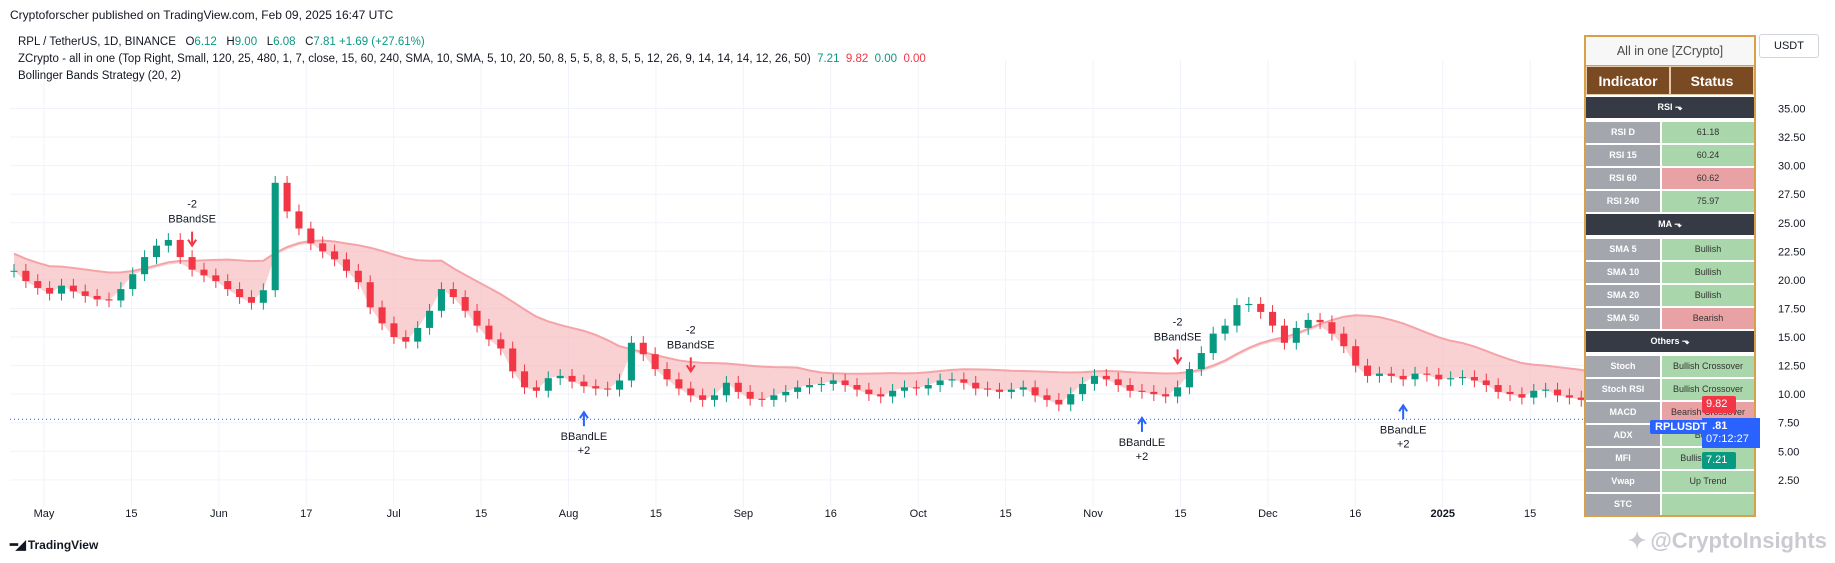 The image size is (1835, 563). I want to click on ohlc-close: C7.81, so click(320, 42).